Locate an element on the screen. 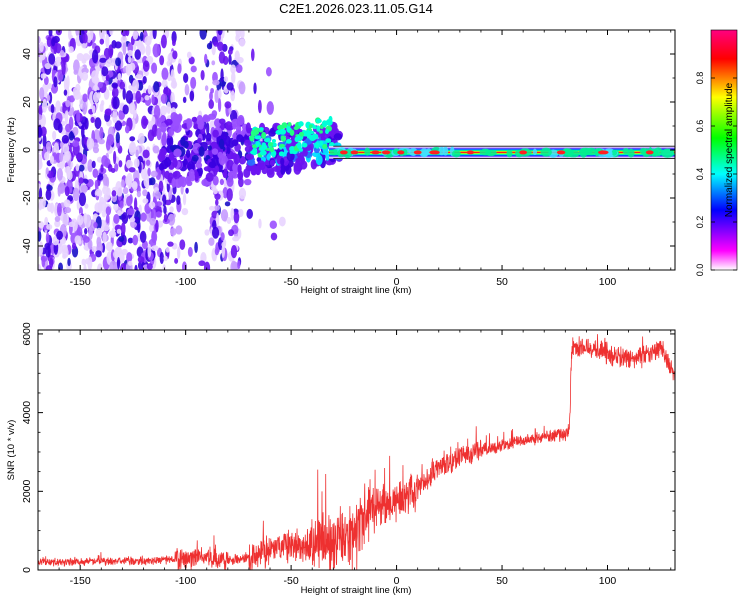 This screenshot has width=750, height=600. colorbar-tick-label: 0.6 is located at coordinates (700, 126).